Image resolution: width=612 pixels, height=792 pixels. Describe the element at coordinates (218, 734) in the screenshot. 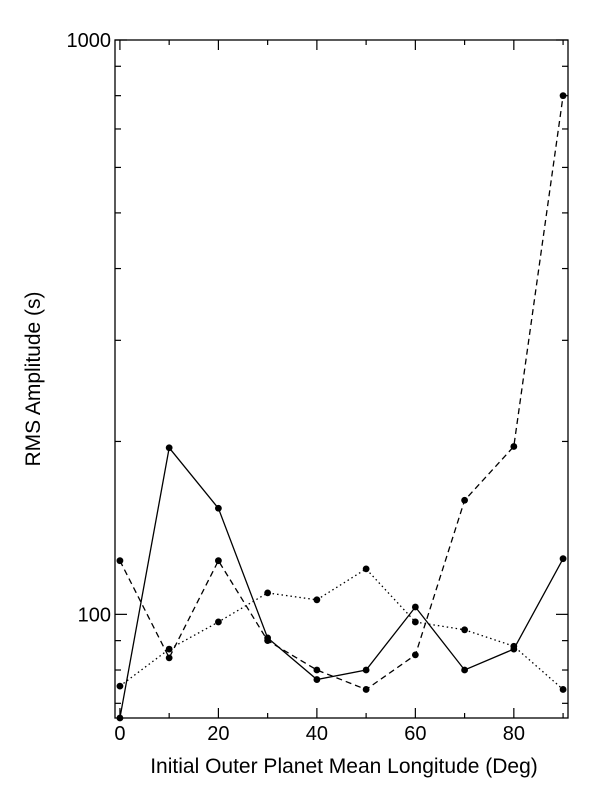

I see `x-tick-label: 20` at that location.